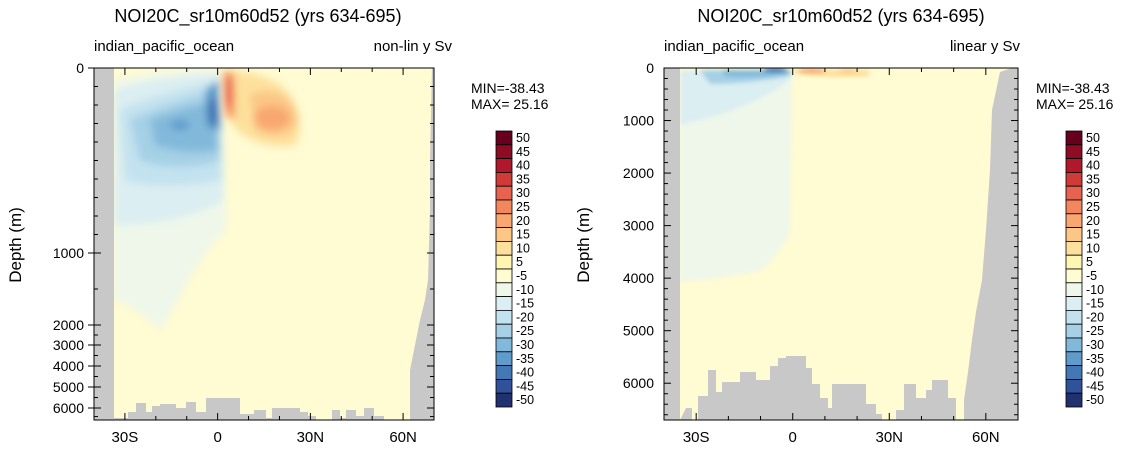 This screenshot has height=463, width=1134. Describe the element at coordinates (413, 46) in the screenshot. I see `left-subtitle-right: non-lin y Sv` at that location.